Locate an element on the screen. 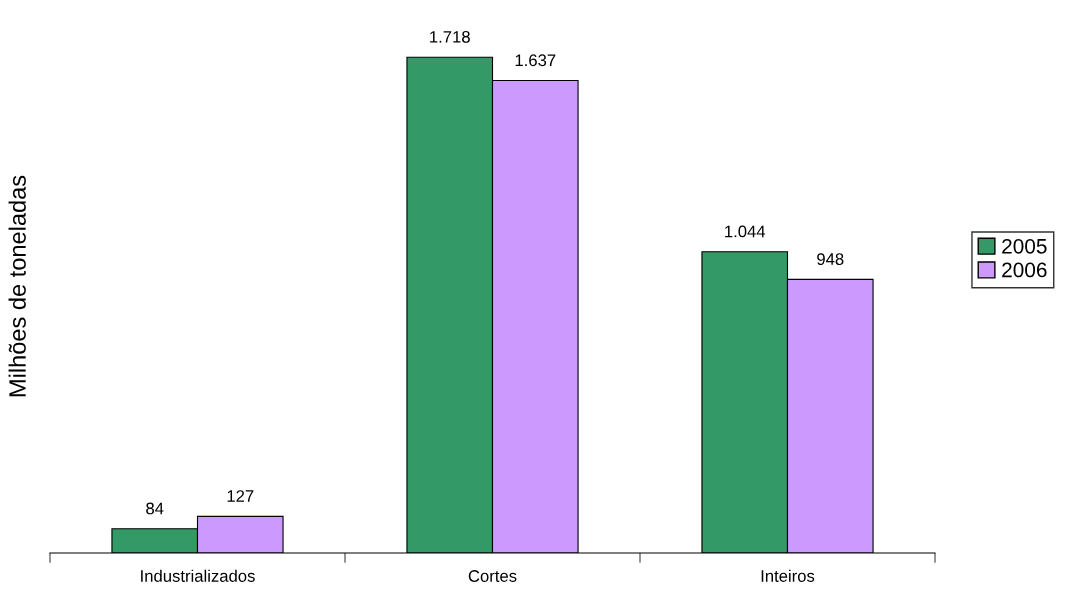 This screenshot has height=601, width=1067. y-axis-title: Milhões de toneladas is located at coordinates (17, 286).